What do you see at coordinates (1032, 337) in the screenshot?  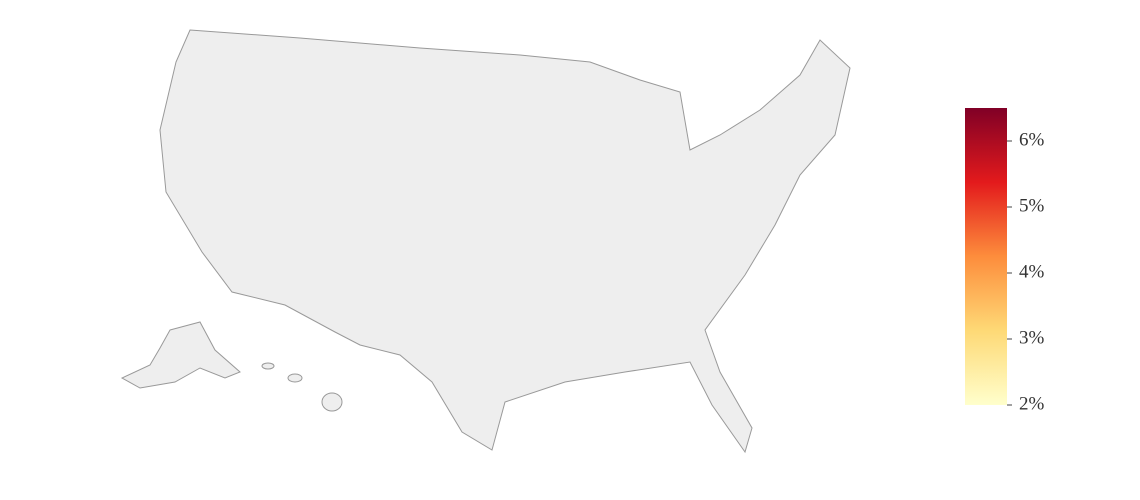 I see `colorbar-tick-label: 3%` at bounding box center [1032, 337].